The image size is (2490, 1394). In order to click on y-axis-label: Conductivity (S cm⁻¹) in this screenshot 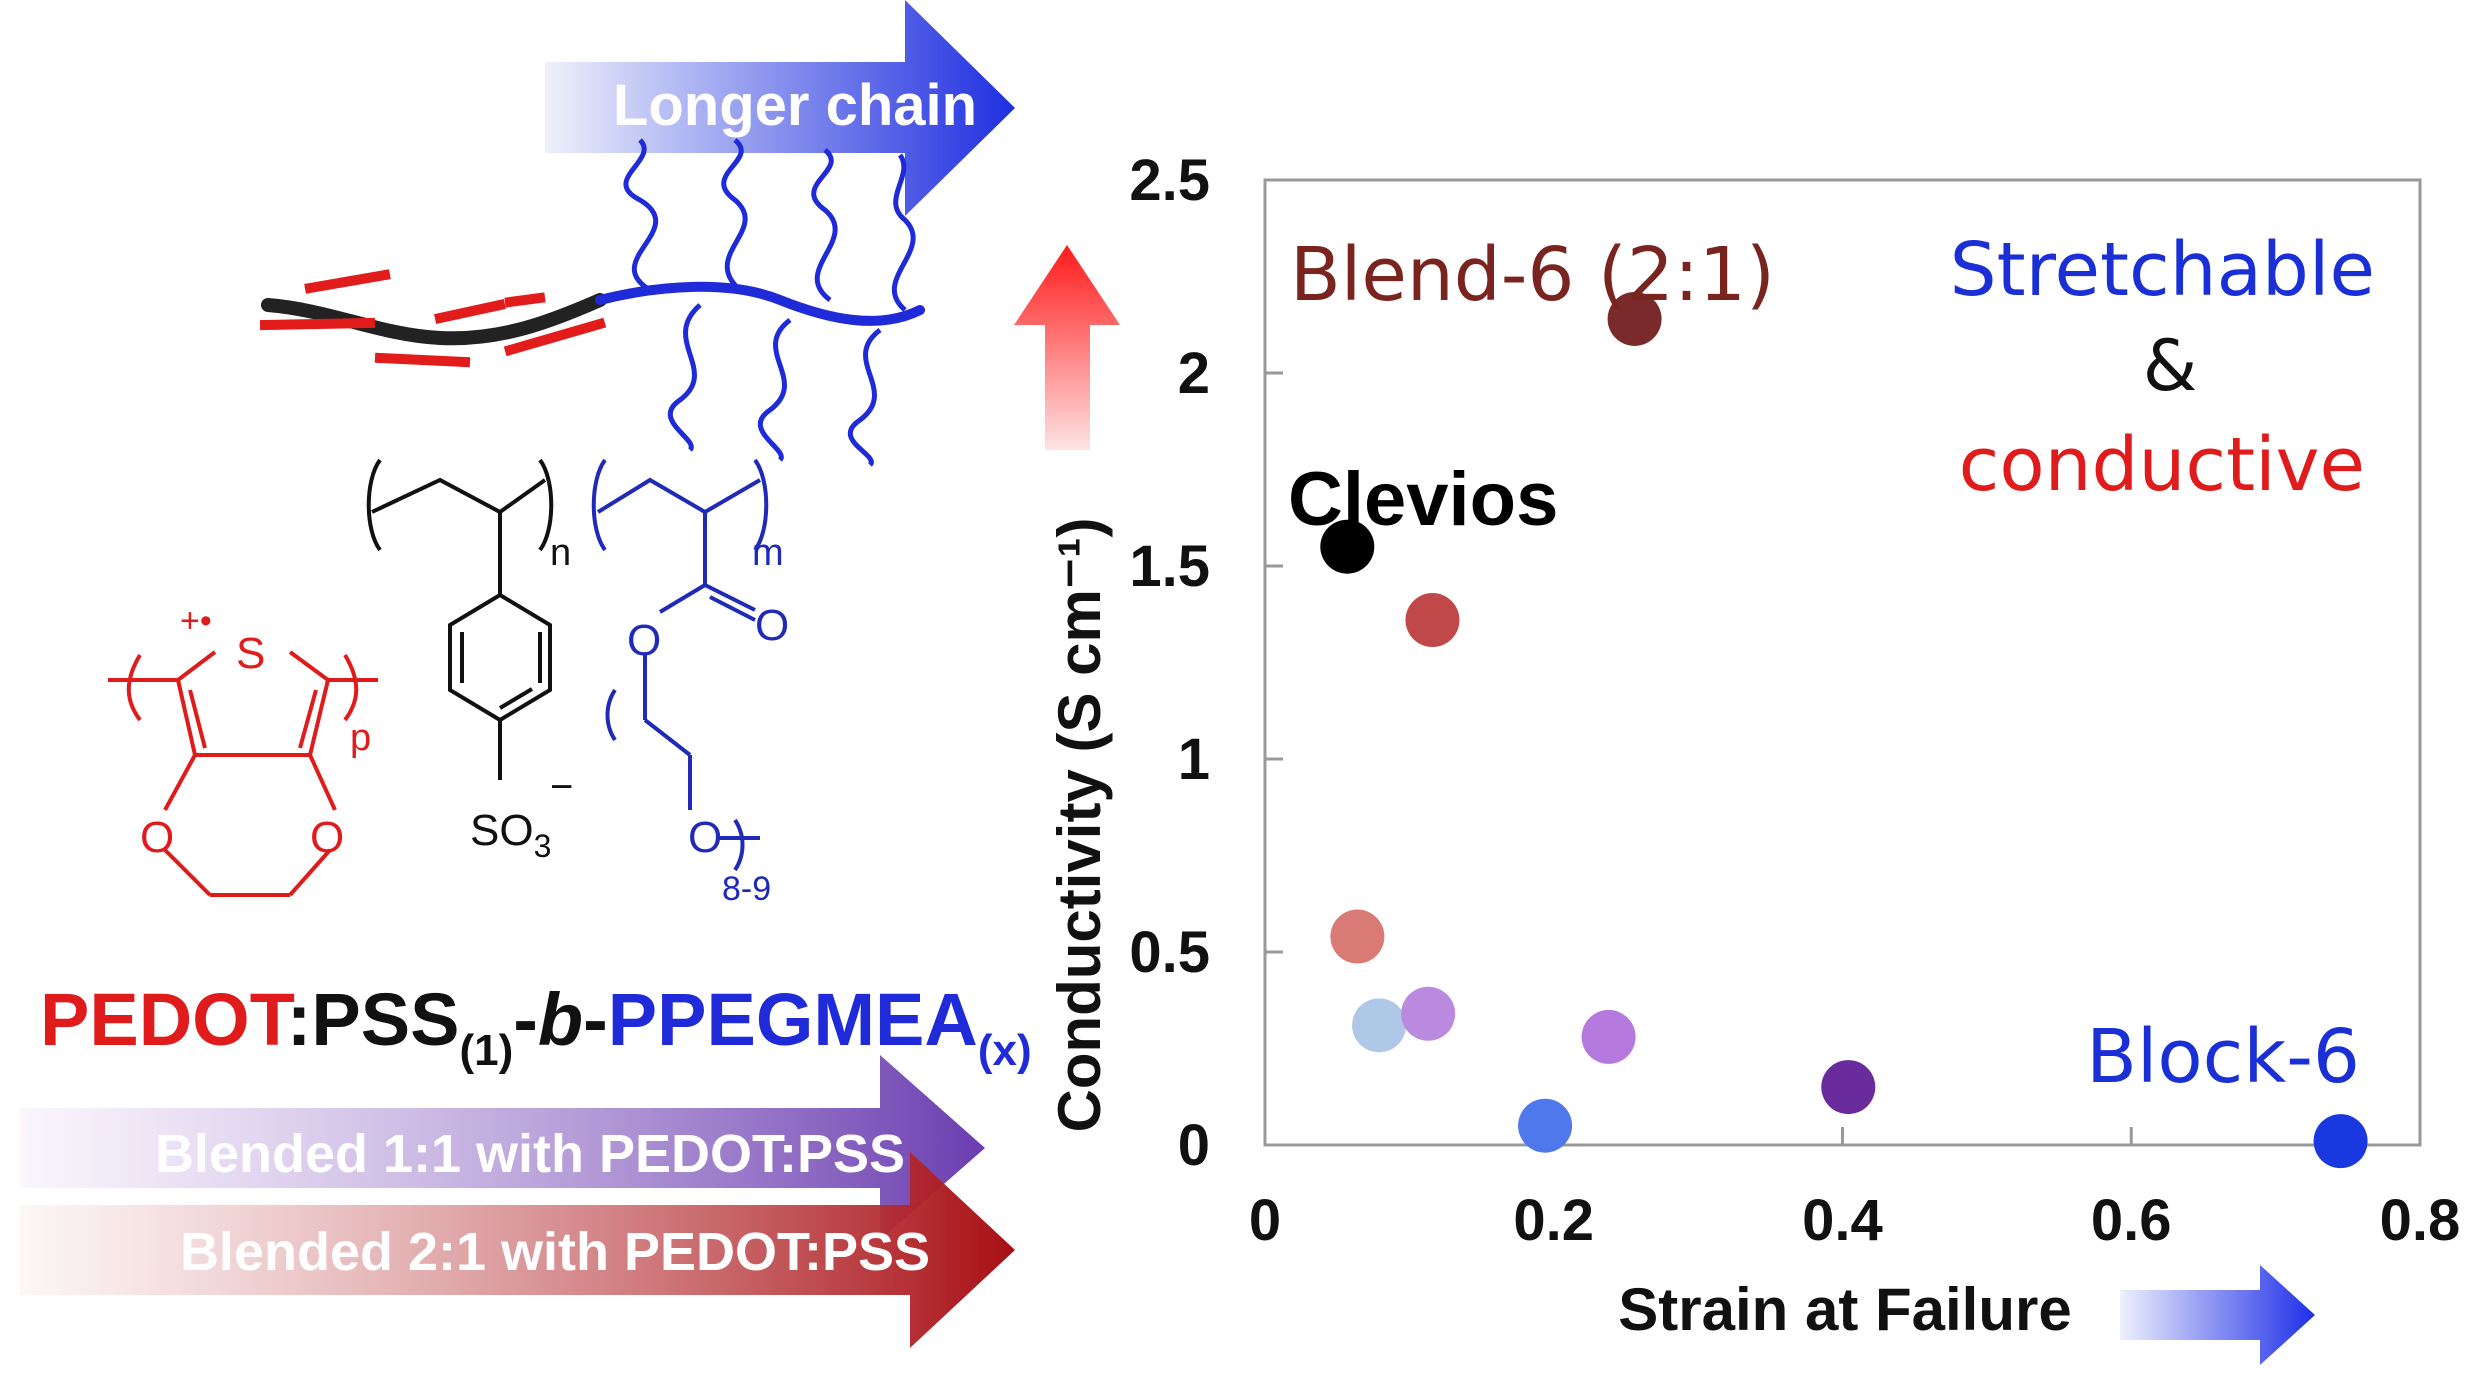, I will do `click(1079, 824)`.